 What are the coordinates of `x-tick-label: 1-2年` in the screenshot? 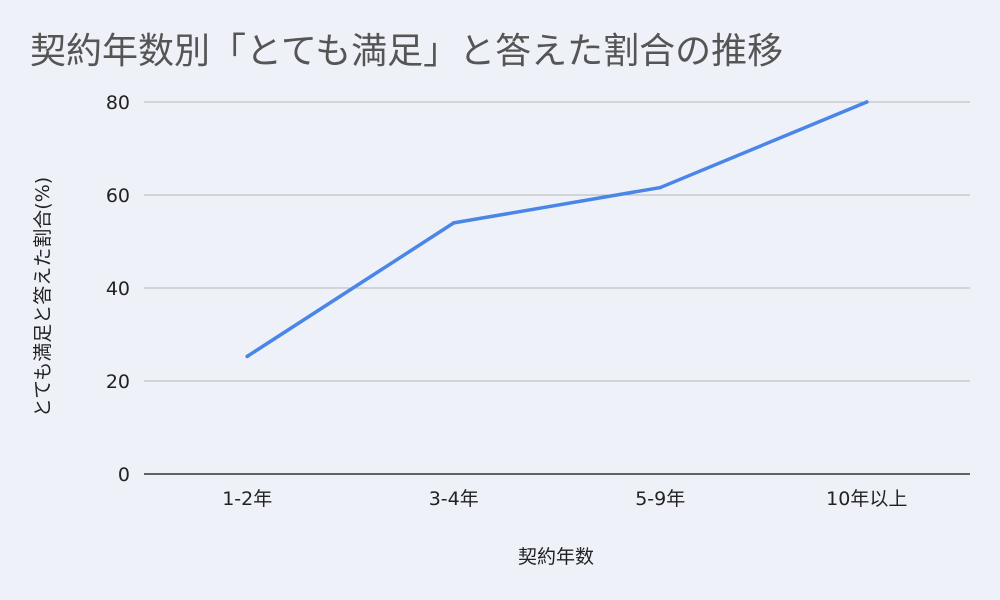 It's located at (247, 499).